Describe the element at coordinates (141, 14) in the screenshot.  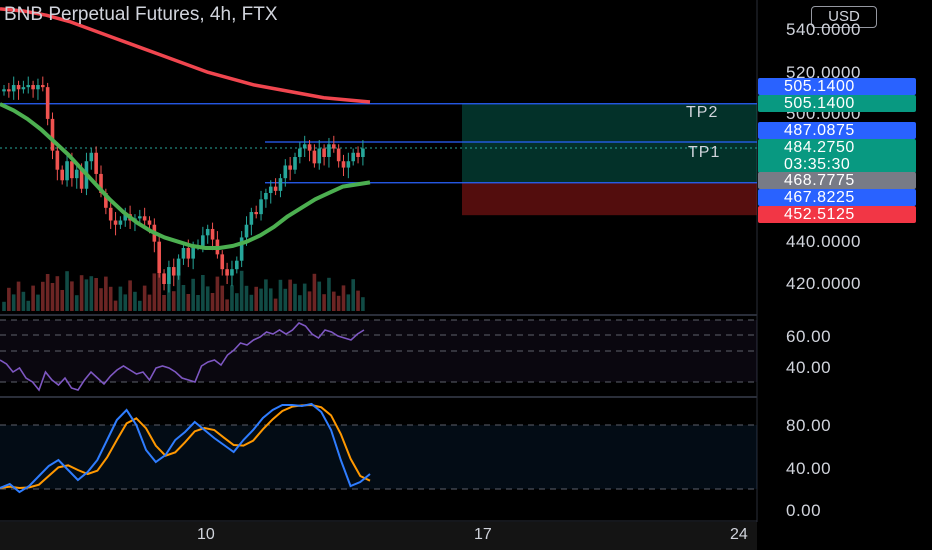
I see `symbol-title: BNB Perpetual Futures, 4h, FTX` at that location.